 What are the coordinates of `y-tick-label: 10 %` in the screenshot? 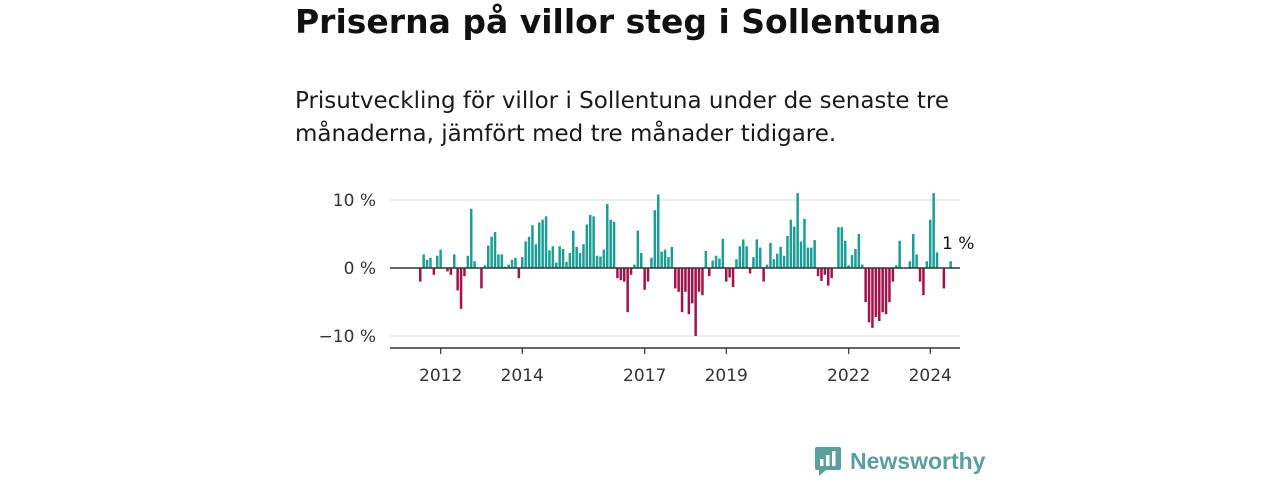 It's located at (354, 201).